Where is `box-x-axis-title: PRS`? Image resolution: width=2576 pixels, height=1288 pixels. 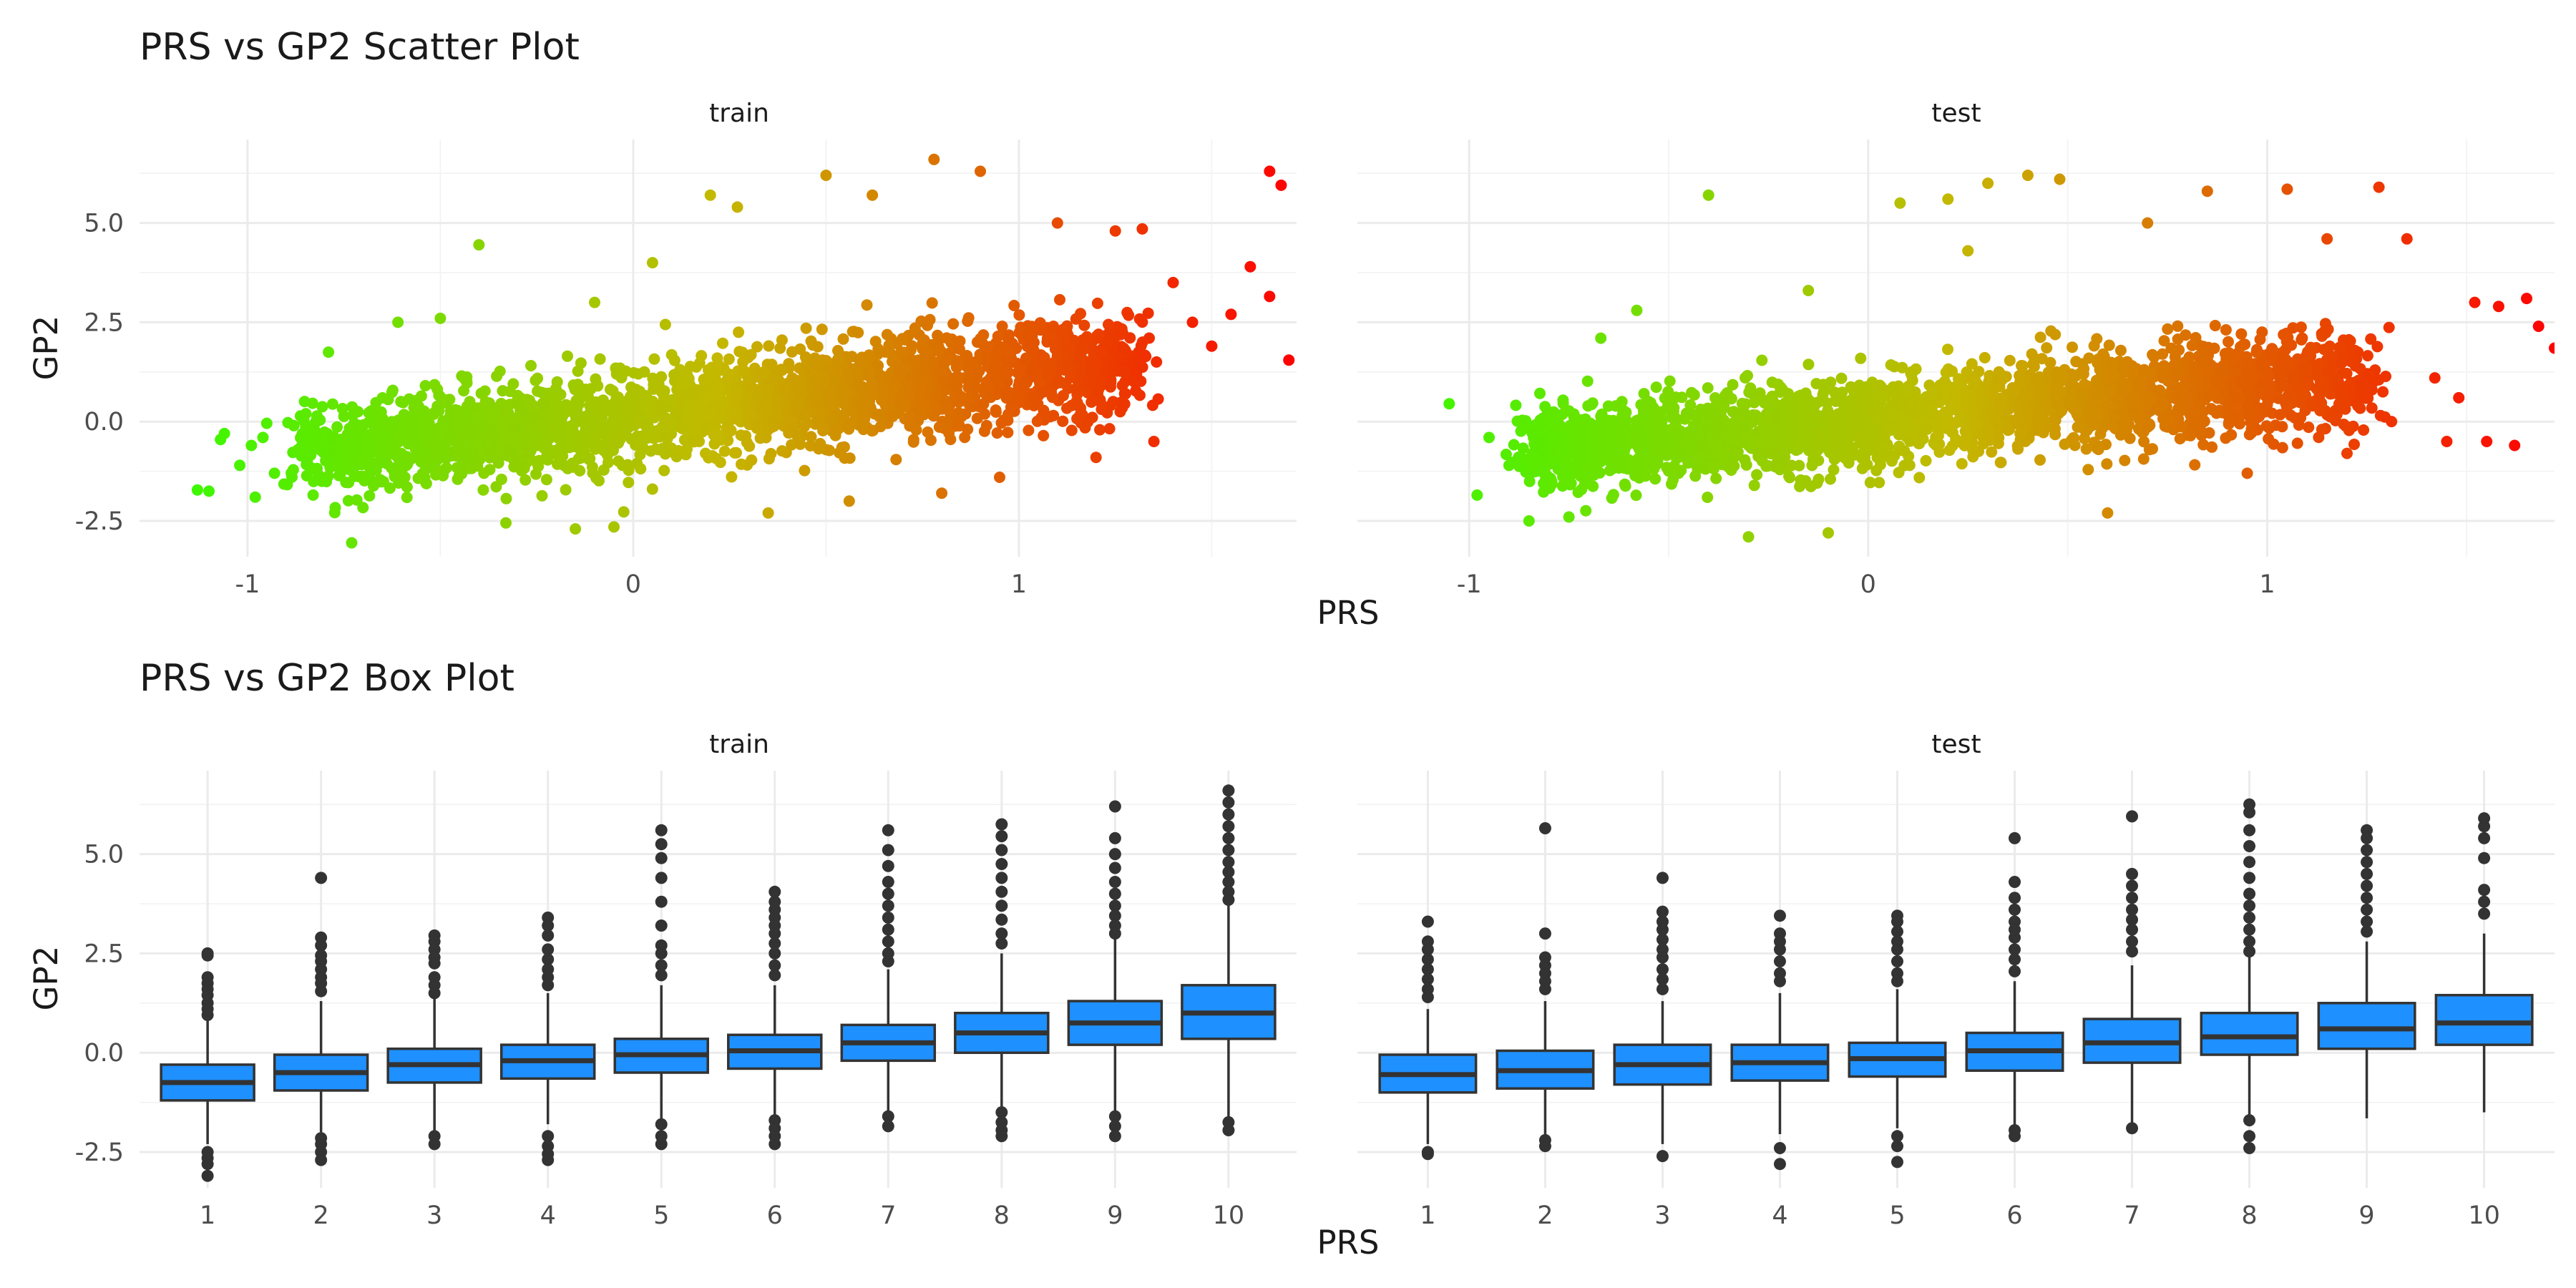 box-x-axis-title: PRS is located at coordinates (1348, 1243).